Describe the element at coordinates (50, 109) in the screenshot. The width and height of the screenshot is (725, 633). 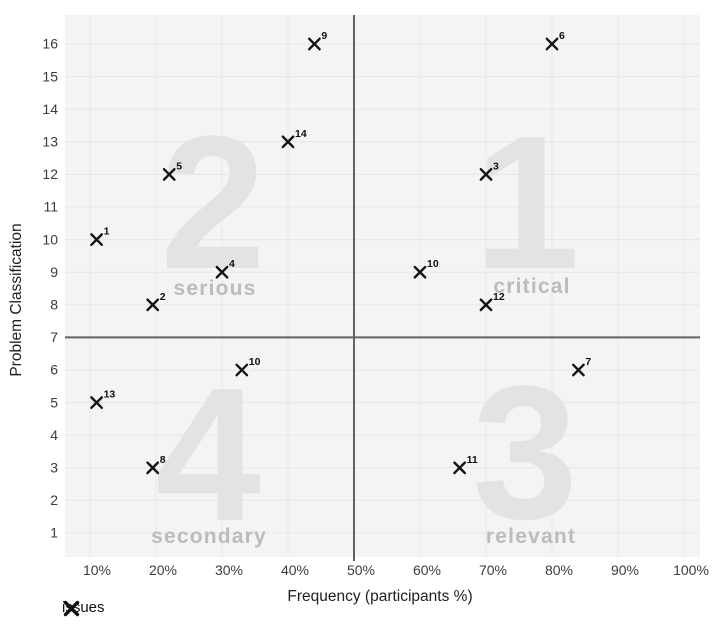
I see `y-tick-label: 14` at that location.